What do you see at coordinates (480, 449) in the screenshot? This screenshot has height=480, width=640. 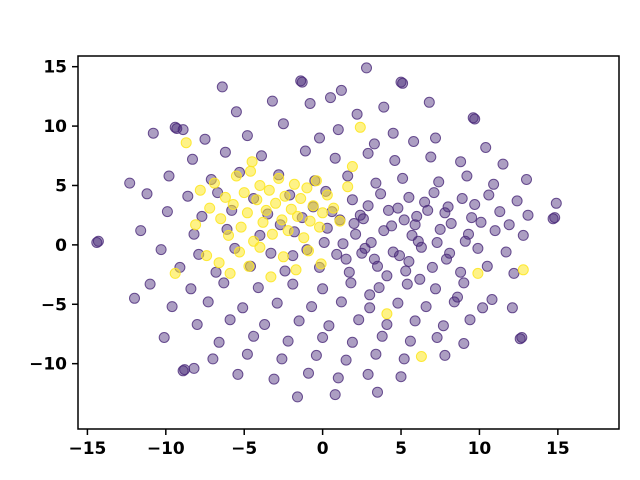 I see `x-tick-label: 10` at bounding box center [480, 449].